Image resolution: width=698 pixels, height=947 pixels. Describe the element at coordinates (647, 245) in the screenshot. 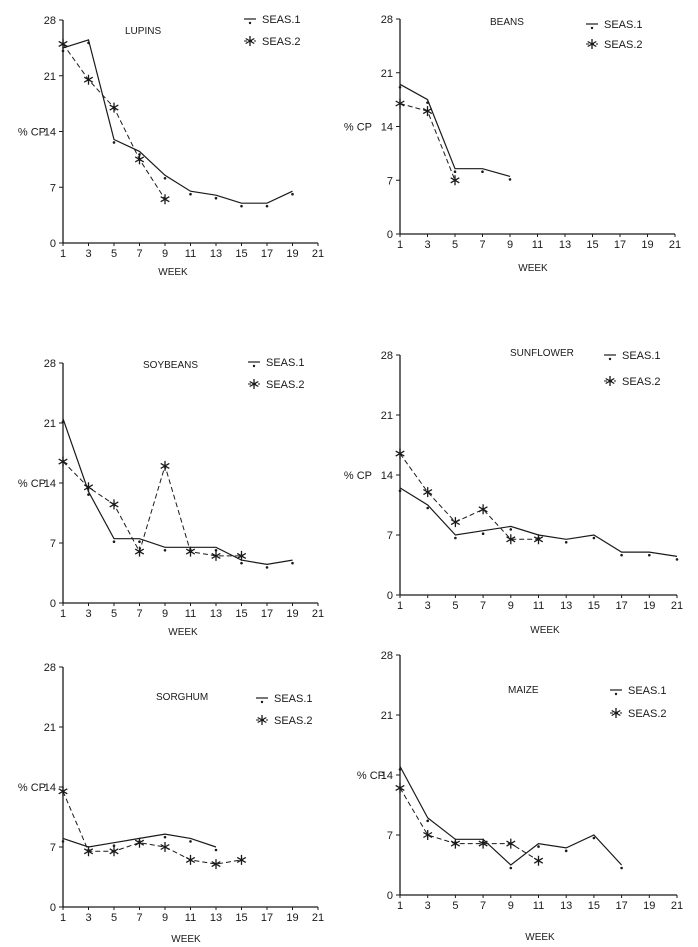

I see `x-tick-label: 19` at that location.